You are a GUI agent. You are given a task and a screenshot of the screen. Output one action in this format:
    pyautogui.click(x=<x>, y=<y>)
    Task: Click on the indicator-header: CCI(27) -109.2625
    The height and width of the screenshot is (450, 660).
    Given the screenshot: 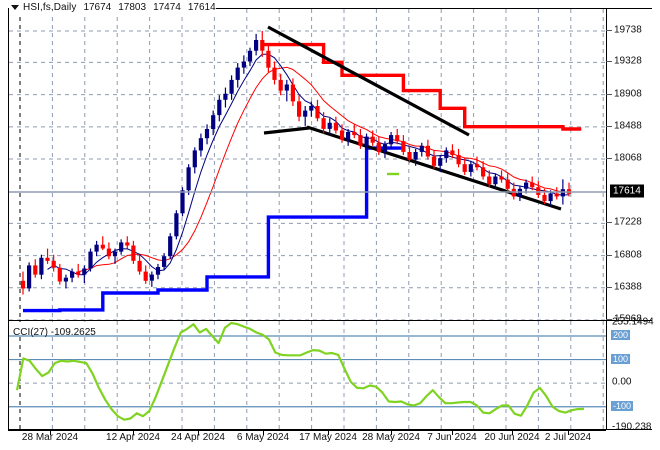 What is the action you would take?
    pyautogui.click(x=54, y=330)
    